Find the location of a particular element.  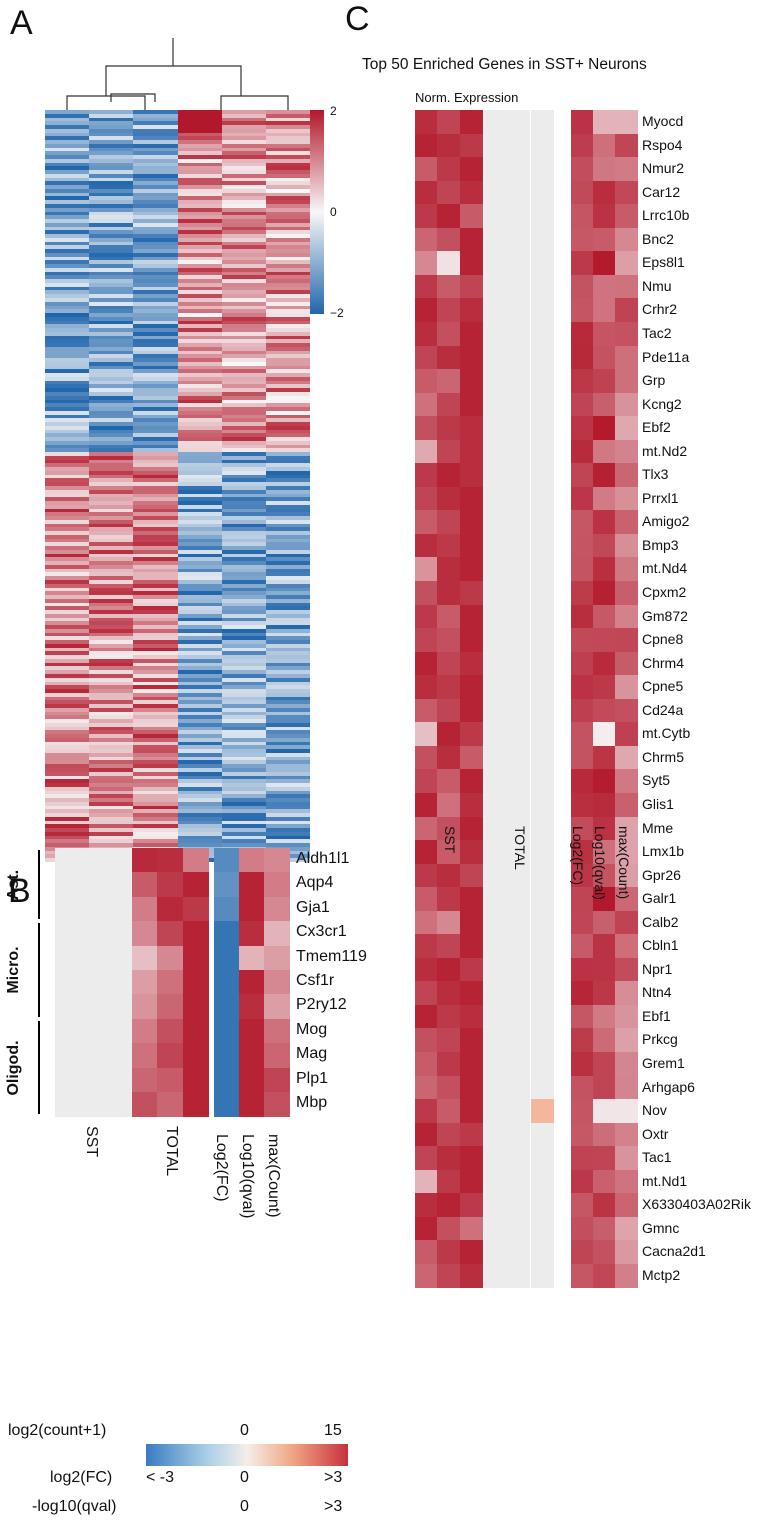

col-label-b: max(Count) is located at coordinates (273, 1176).